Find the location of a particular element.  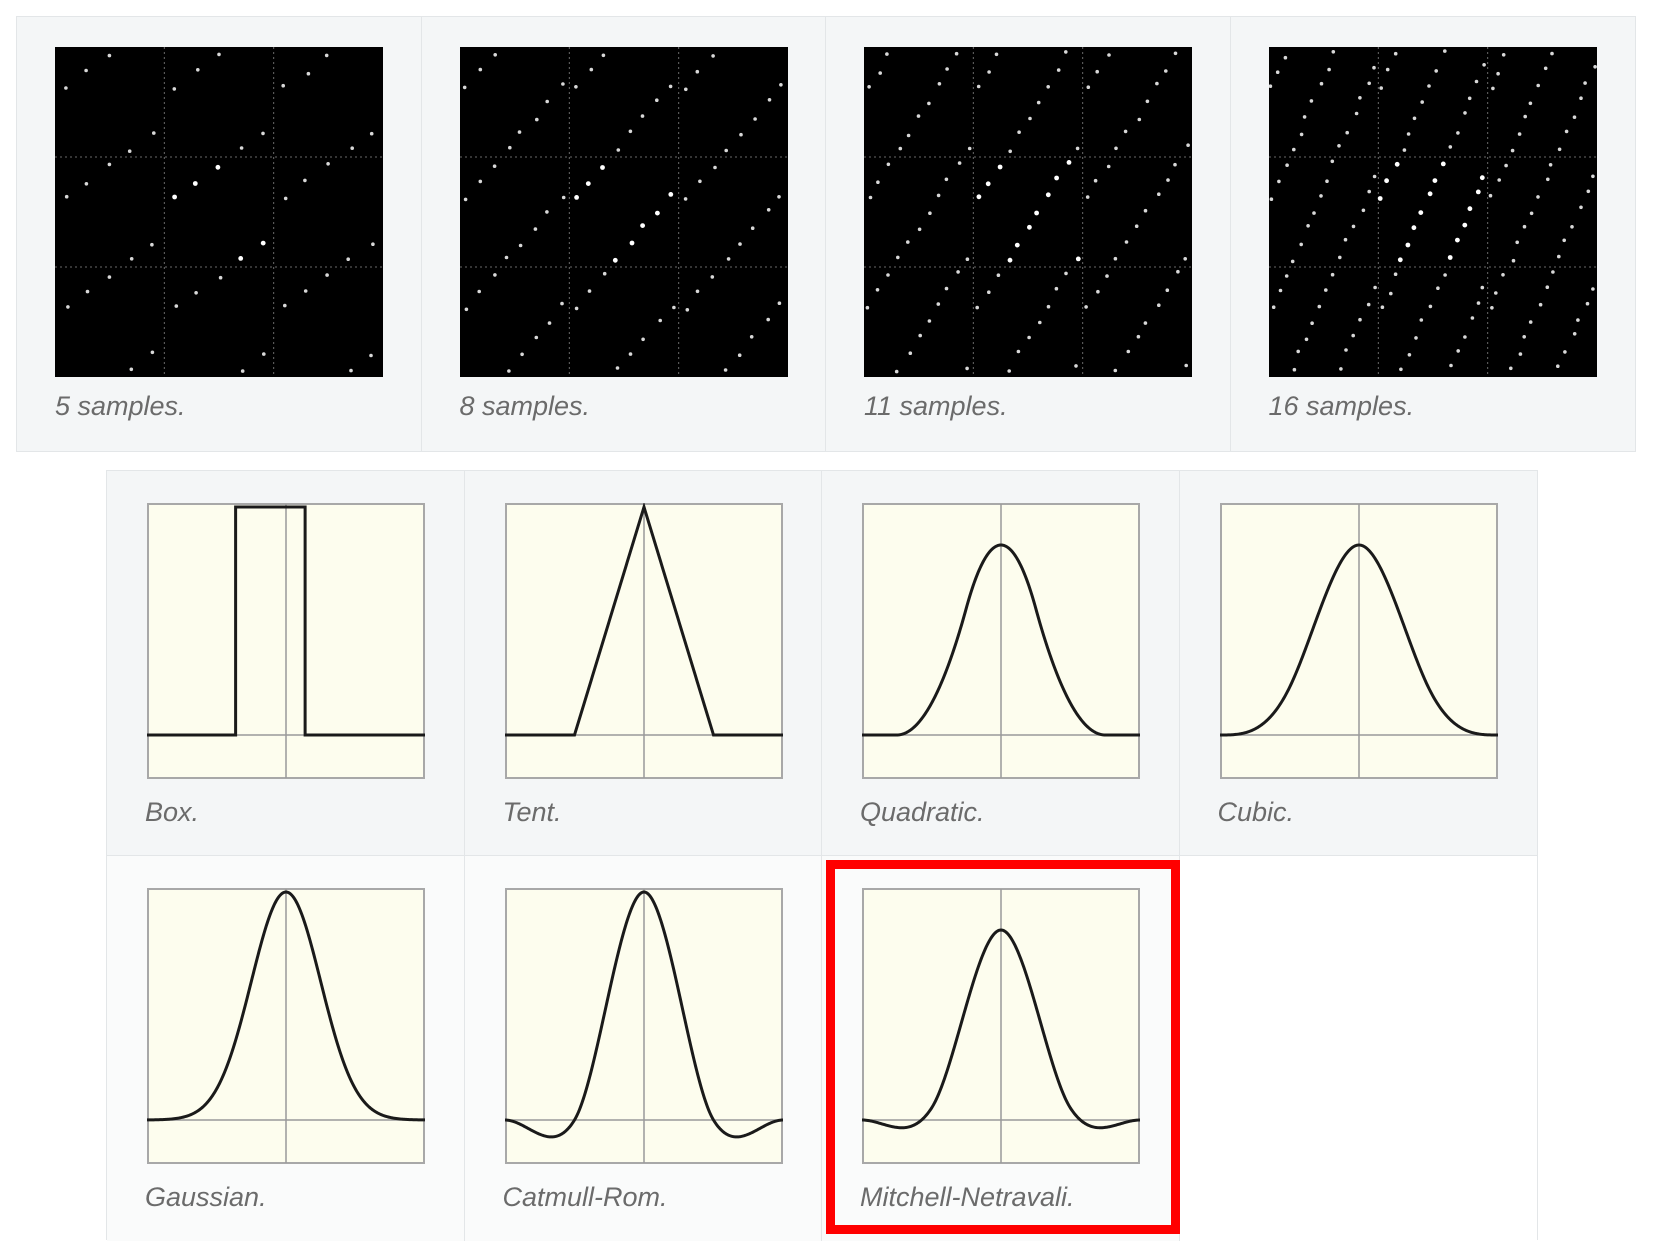

mitchell-netravali-filter-plot is located at coordinates (1001, 1026).